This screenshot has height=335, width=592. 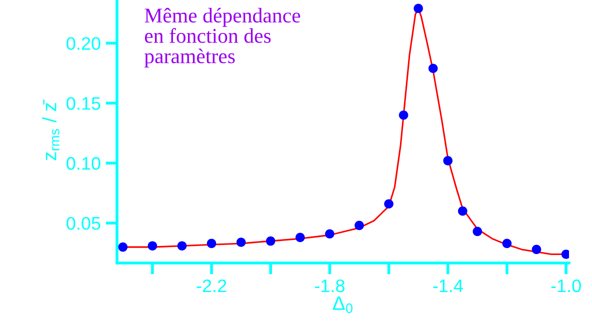 I want to click on x-axis-title: Δ$_{0}$, so click(x=342, y=305).